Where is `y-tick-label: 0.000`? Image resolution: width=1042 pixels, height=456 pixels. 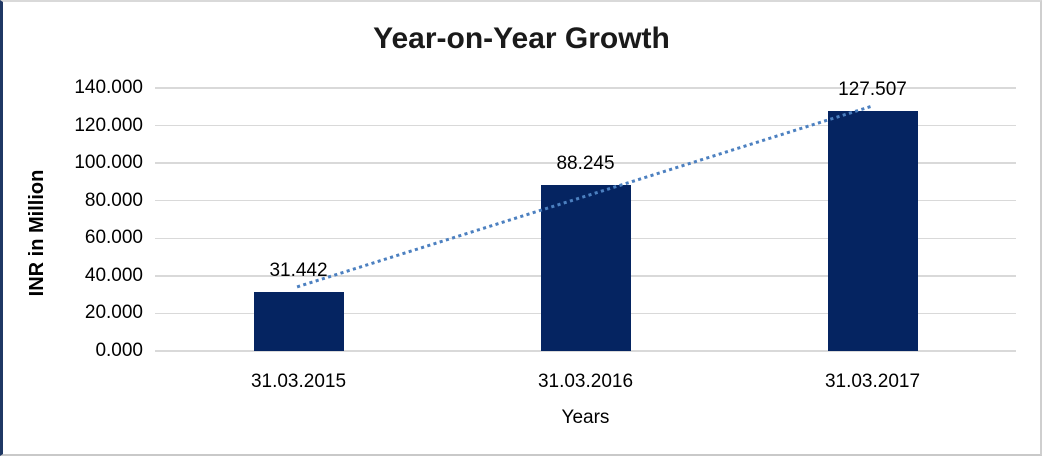 y-tick-label: 0.000 is located at coordinates (119, 350).